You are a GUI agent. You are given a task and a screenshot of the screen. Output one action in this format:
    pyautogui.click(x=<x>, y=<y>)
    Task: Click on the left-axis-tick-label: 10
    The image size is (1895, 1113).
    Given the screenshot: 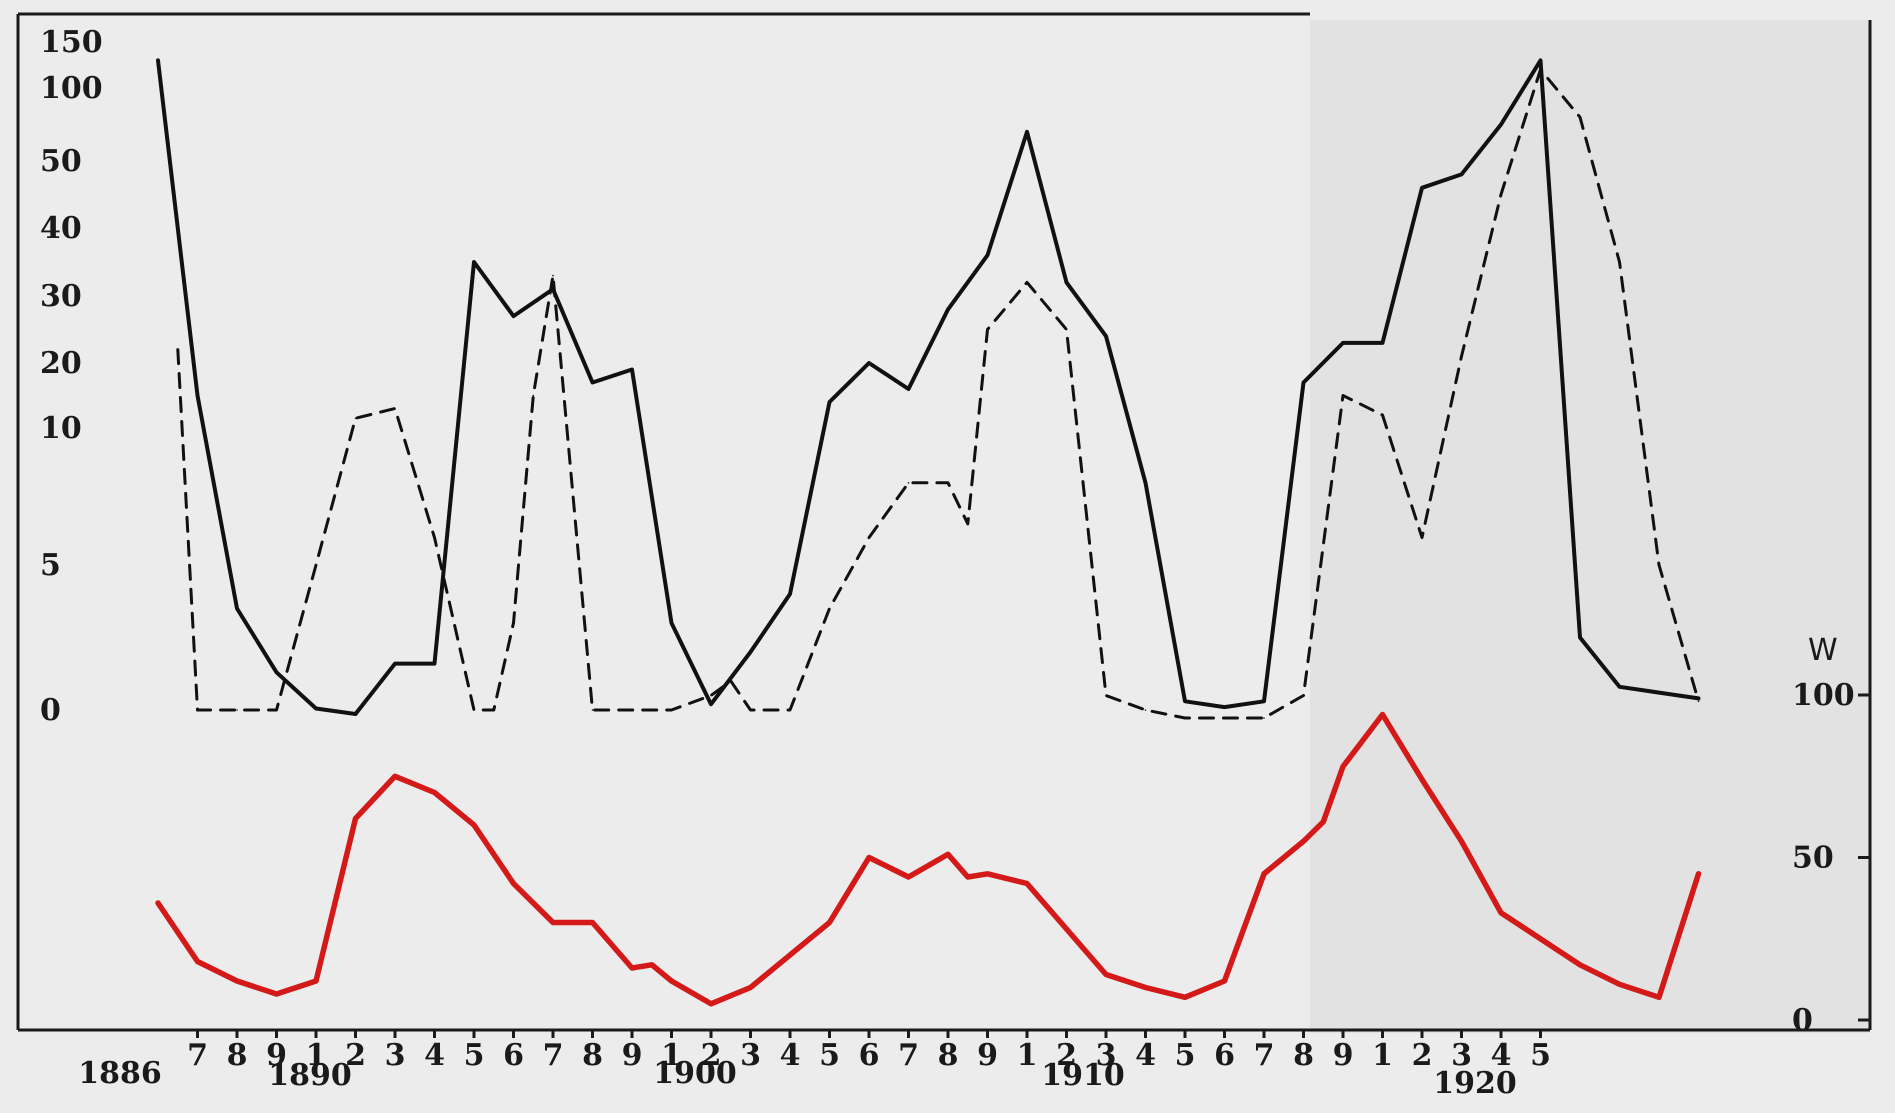 What is the action you would take?
    pyautogui.click(x=61, y=428)
    